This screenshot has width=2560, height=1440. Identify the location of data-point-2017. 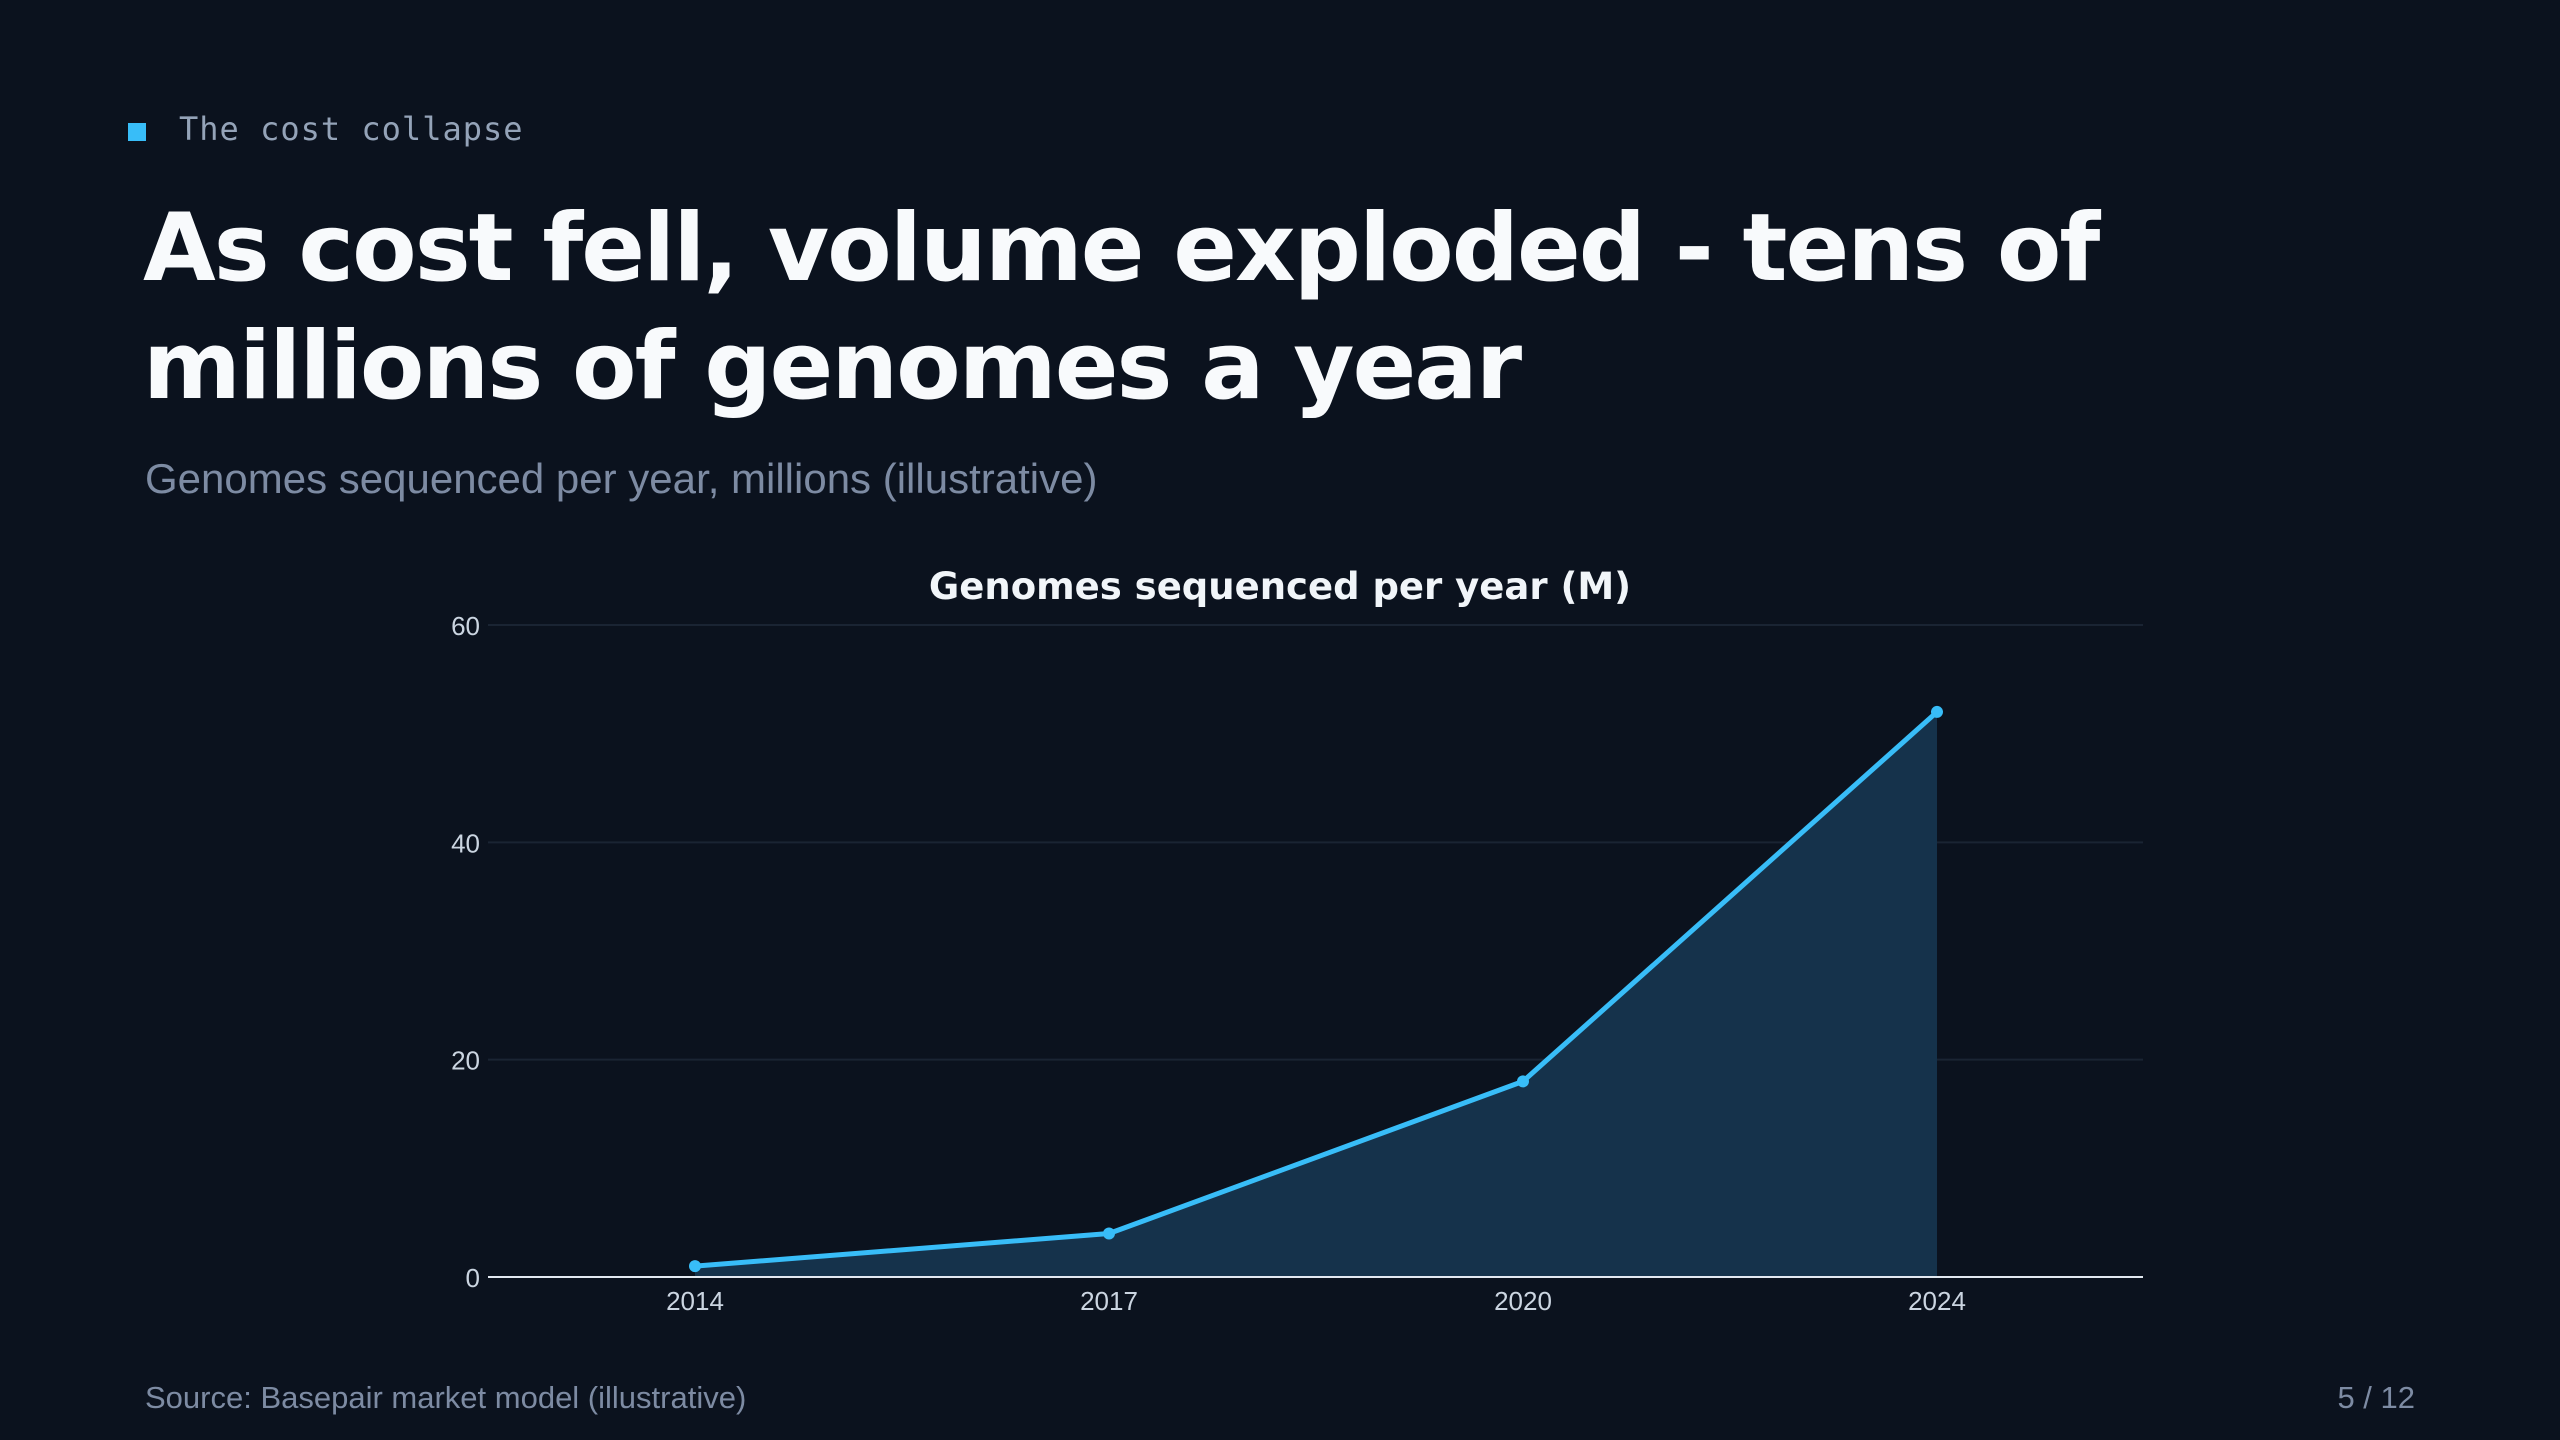
(1109, 1233).